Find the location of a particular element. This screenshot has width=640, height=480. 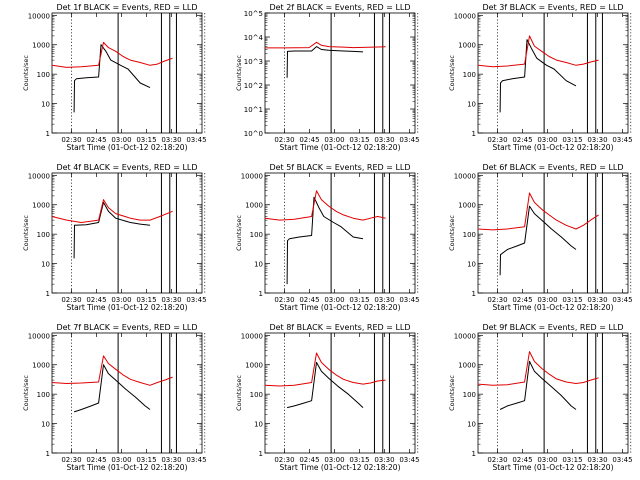

chart-title: Det 3f BLACK = Events, RED = LLD is located at coordinates (552, 7).